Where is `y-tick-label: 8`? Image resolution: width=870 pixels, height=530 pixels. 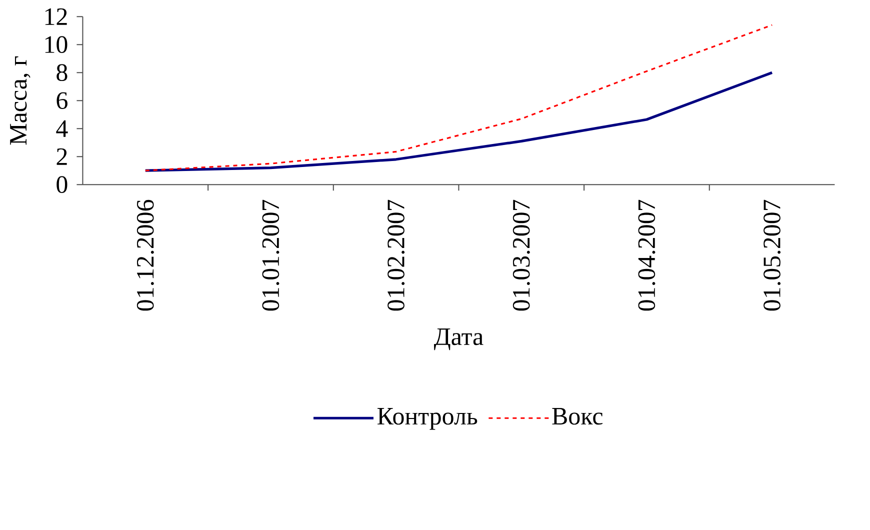 y-tick-label: 8 is located at coordinates (62, 72).